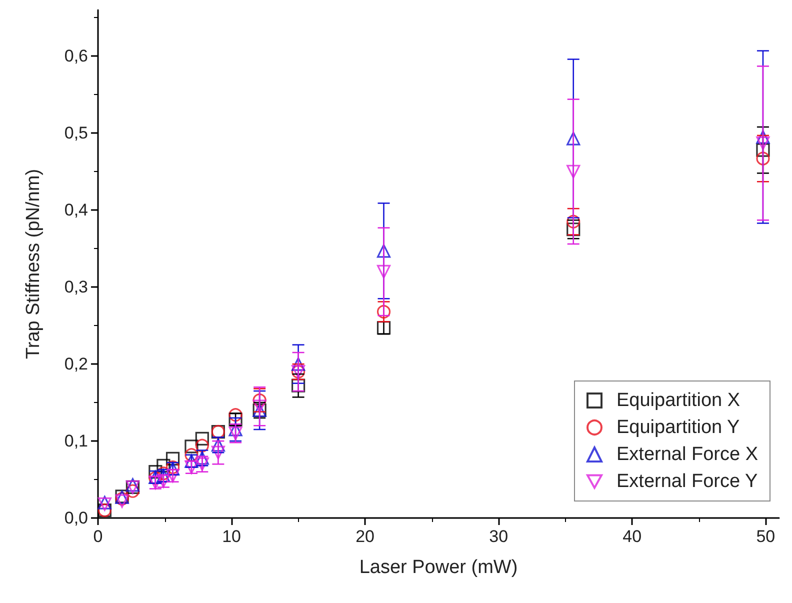 The height and width of the screenshot is (603, 792). Describe the element at coordinates (687, 454) in the screenshot. I see `legend-label: External Force X` at that location.